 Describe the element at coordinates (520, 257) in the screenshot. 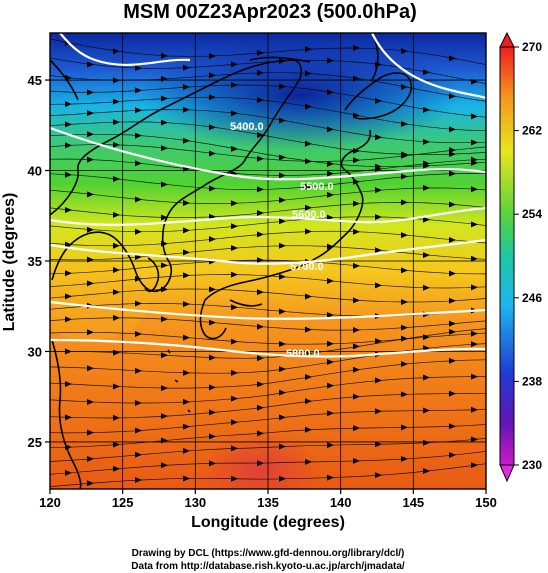

I see `colorbar: 270 262 254 246 238 230` at that location.